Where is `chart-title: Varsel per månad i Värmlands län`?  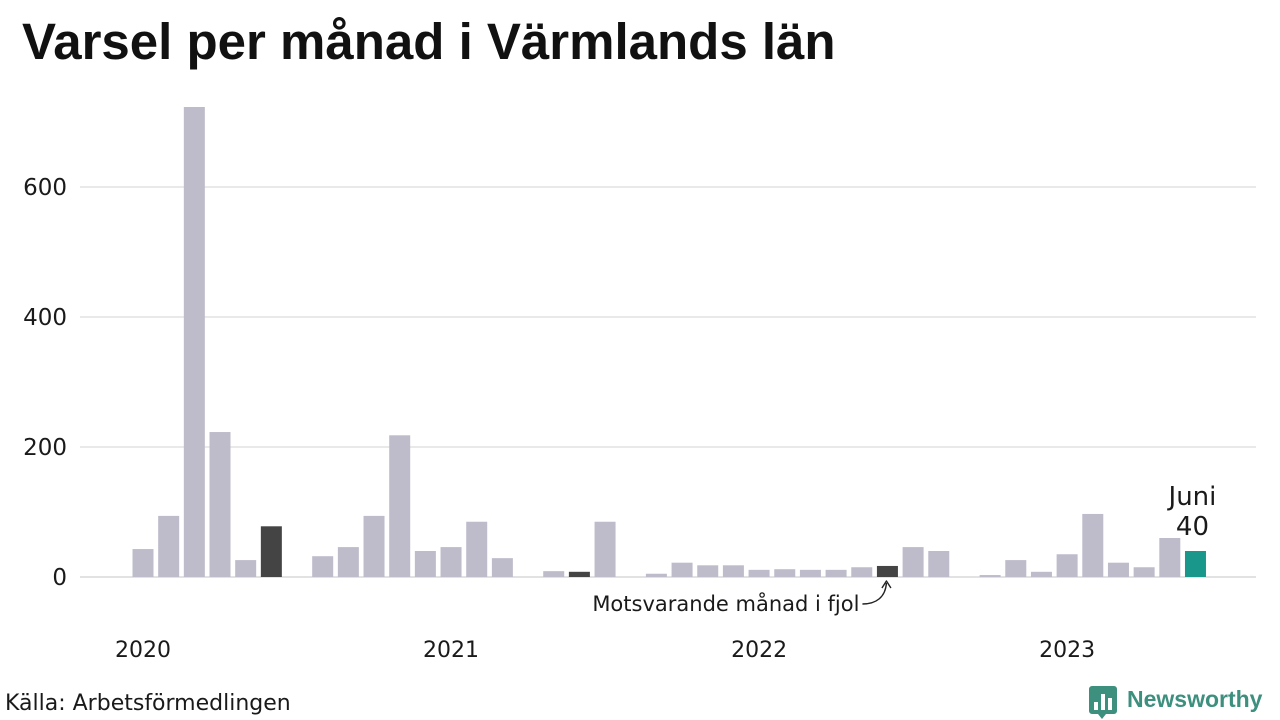 chart-title: Varsel per månad i Värmlands län is located at coordinates (429, 41).